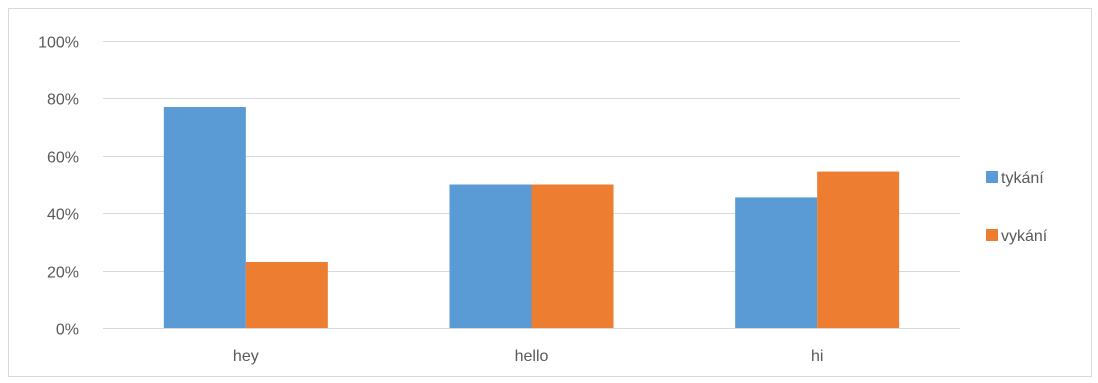 The height and width of the screenshot is (383, 1098). Describe the element at coordinates (63, 158) in the screenshot. I see `y-tick-label: 60%` at that location.